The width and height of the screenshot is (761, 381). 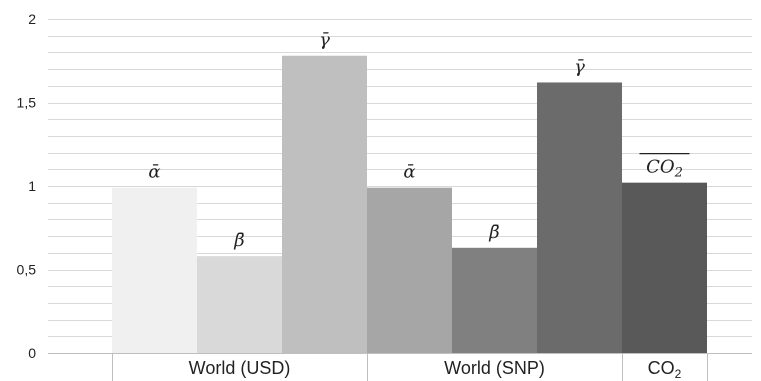 What do you see at coordinates (240, 368) in the screenshot?
I see `category-label: World (USD)` at bounding box center [240, 368].